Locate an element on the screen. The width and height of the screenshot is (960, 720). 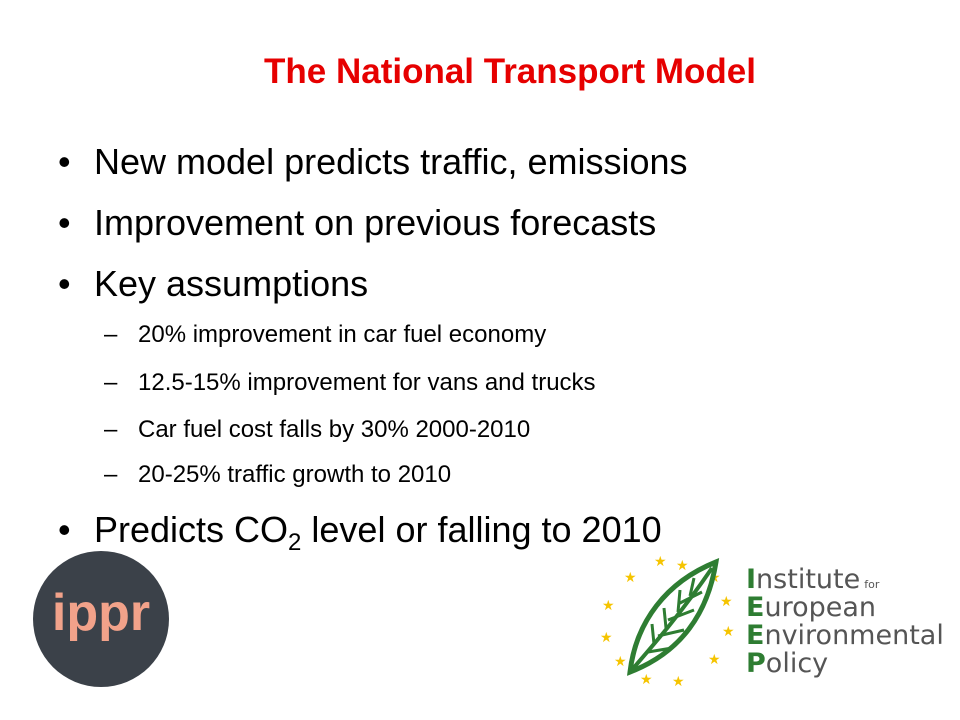
bullet-item: • New model predicts traffic, emissions is located at coordinates (373, 162).